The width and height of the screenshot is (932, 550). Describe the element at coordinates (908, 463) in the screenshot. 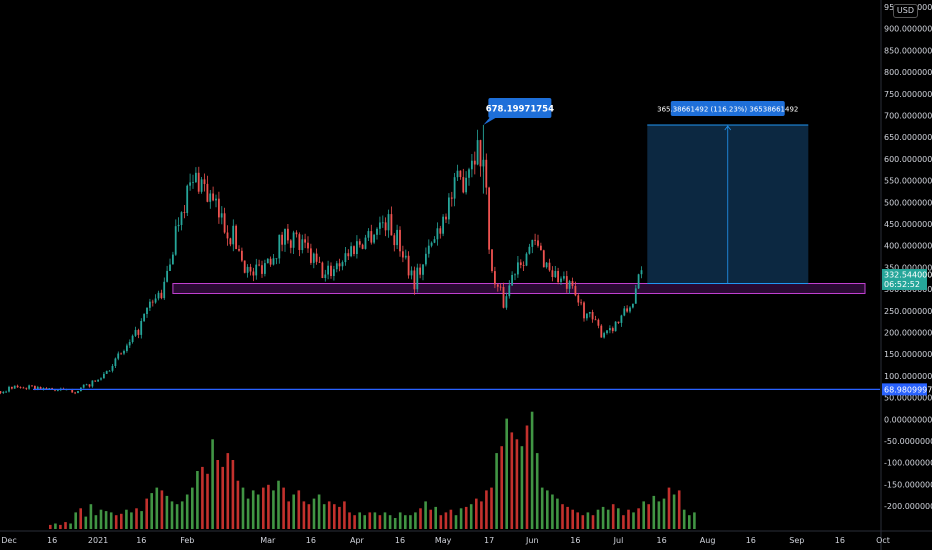

I see `price-tick-label: -100.00000000` at that location.